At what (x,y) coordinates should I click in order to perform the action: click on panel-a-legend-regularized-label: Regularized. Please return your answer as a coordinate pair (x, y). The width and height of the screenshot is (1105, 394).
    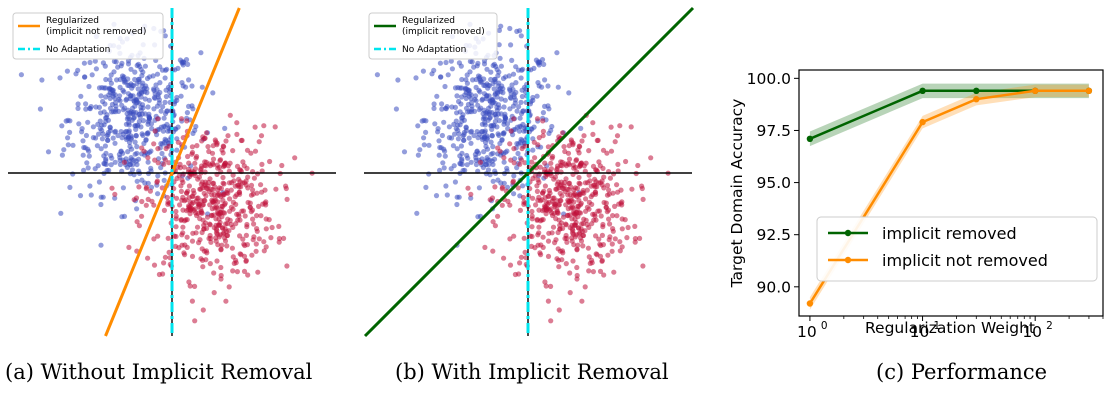
    Looking at the image, I should click on (72, 21).